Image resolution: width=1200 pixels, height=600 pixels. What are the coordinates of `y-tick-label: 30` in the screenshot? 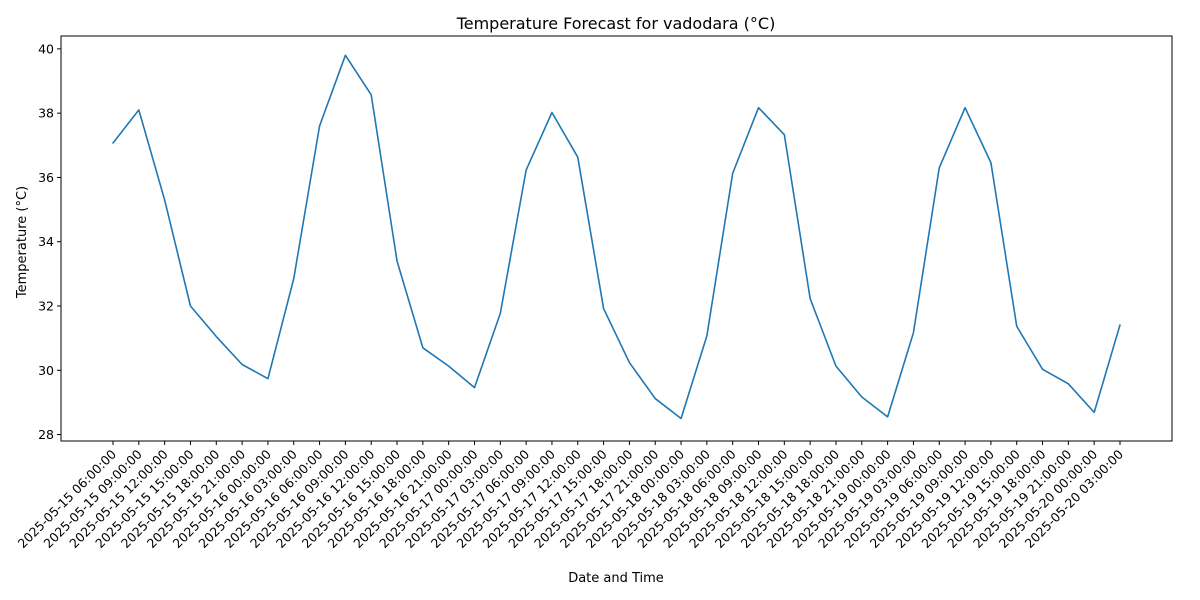 It's located at (46, 370).